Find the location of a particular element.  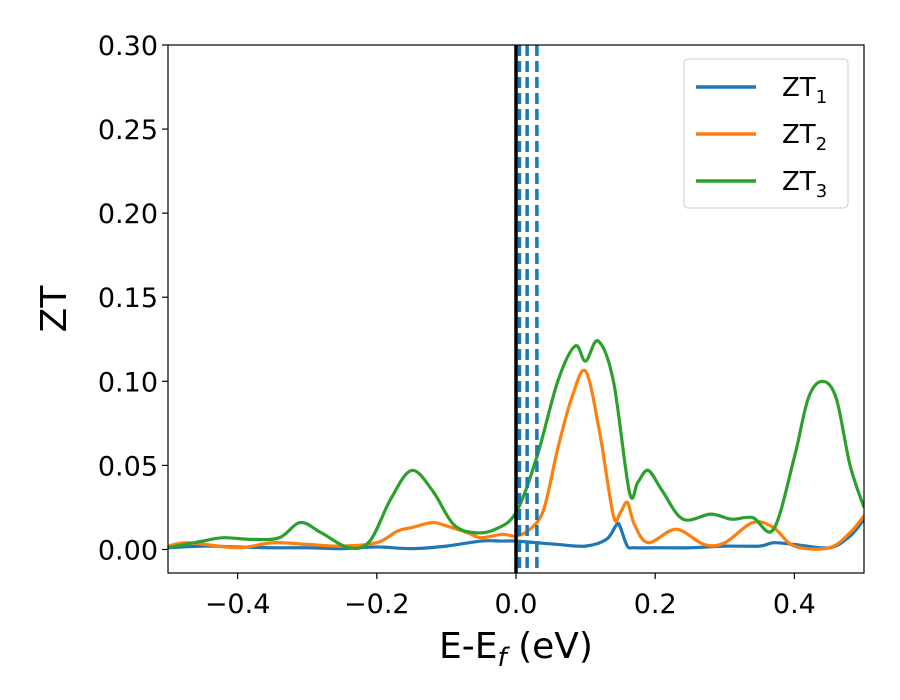

legend: ZT1 ZT2 ZT3 is located at coordinates (766, 133).